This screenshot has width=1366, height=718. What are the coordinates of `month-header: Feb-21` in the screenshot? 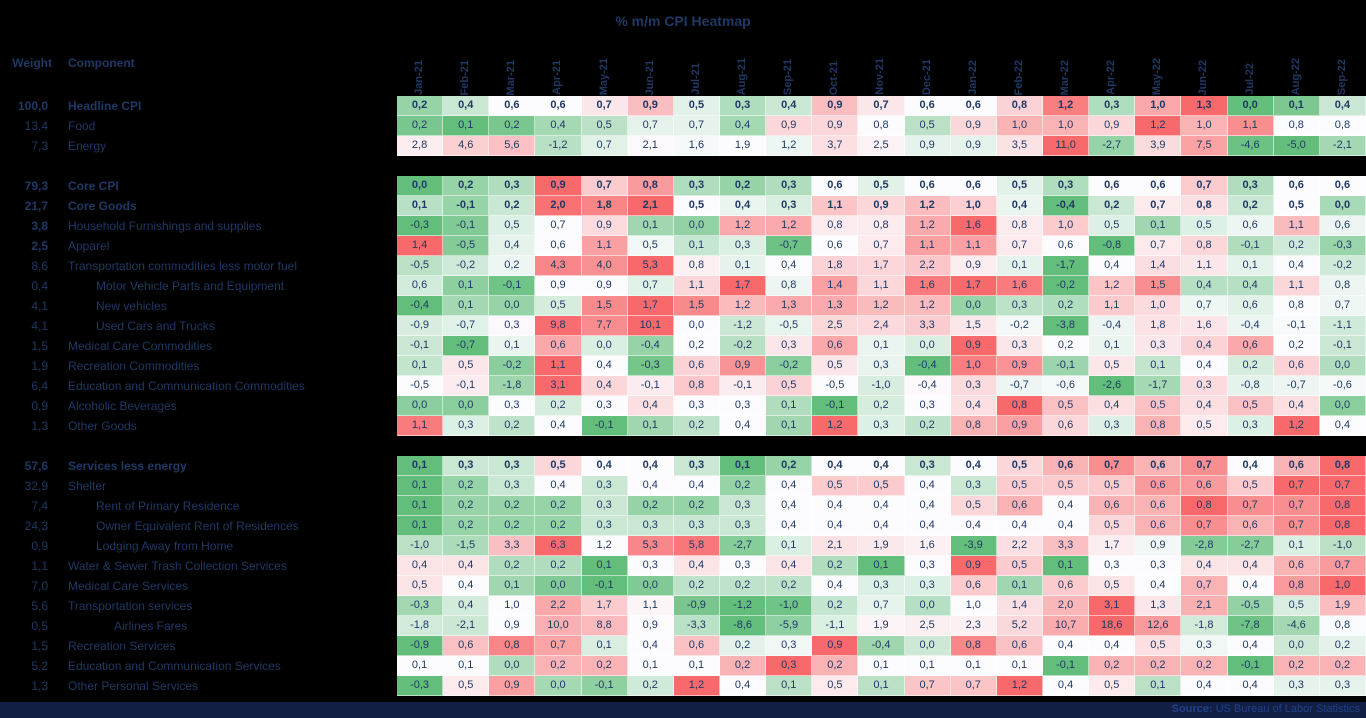 It's located at (466, 66).